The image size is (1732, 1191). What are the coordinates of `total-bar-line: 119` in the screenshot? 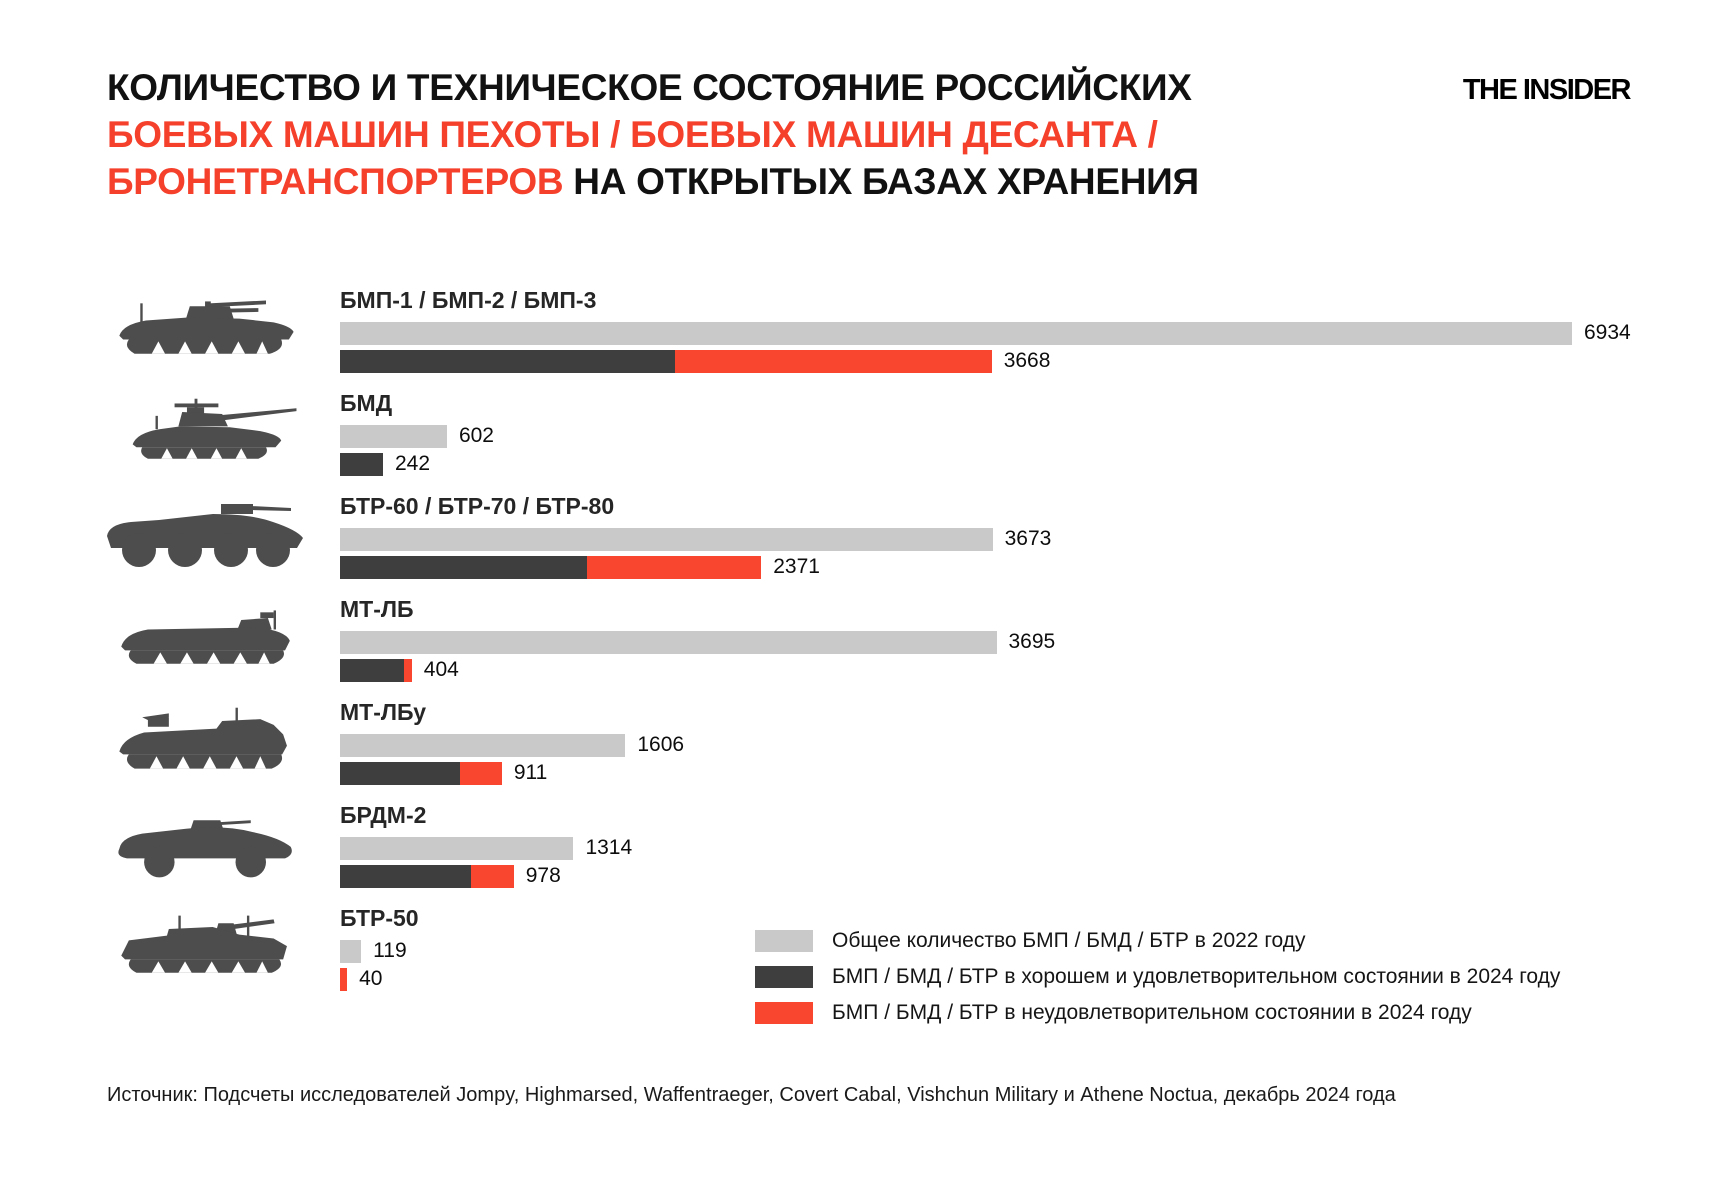 It's located at (1006, 951).